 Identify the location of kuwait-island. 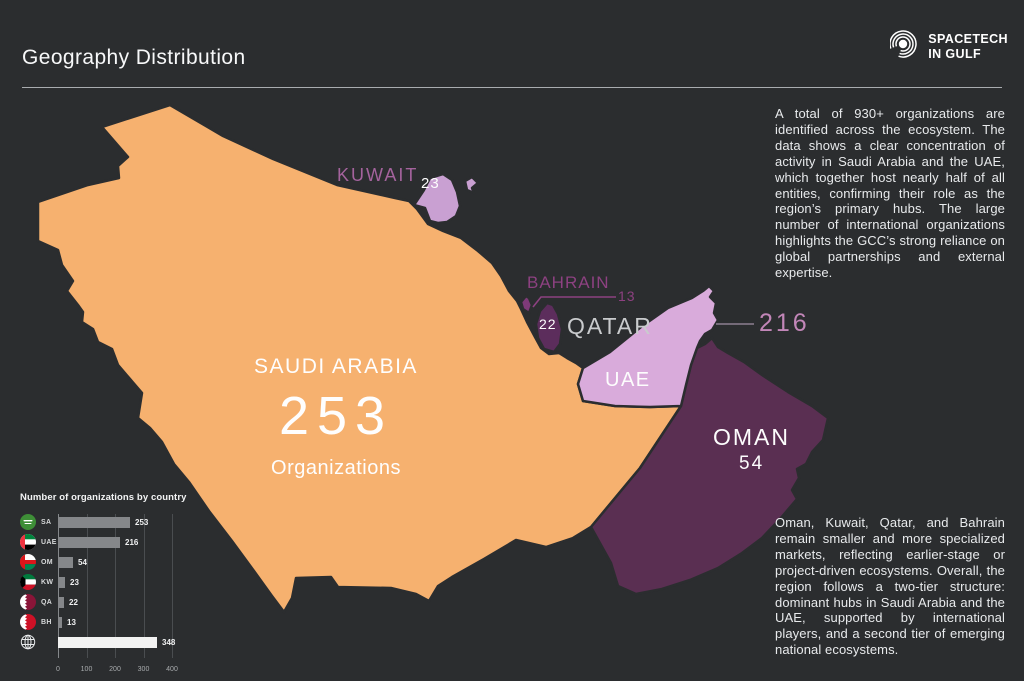
(471, 185).